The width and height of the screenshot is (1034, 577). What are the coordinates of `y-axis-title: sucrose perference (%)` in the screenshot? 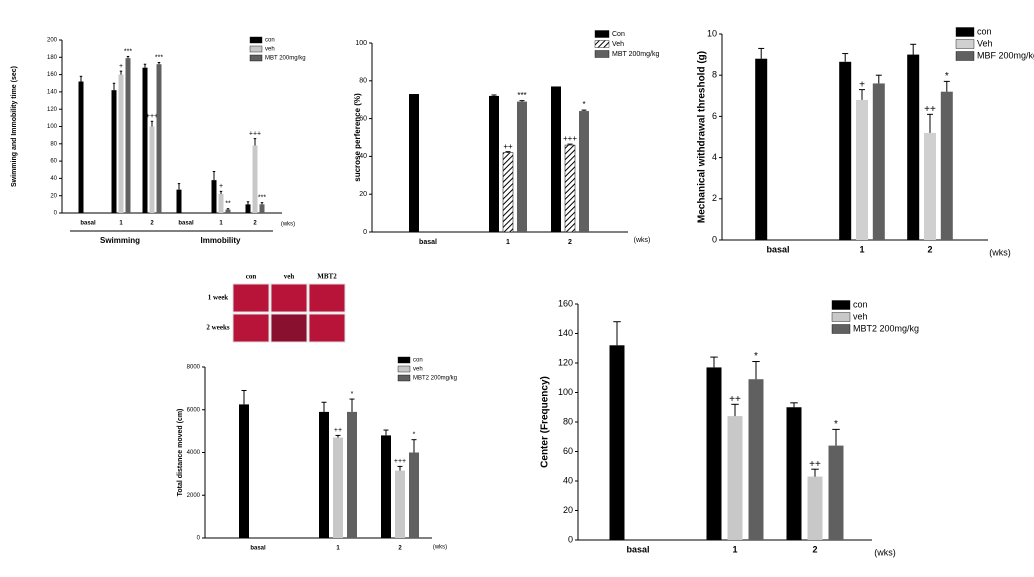 It's located at (357, 137).